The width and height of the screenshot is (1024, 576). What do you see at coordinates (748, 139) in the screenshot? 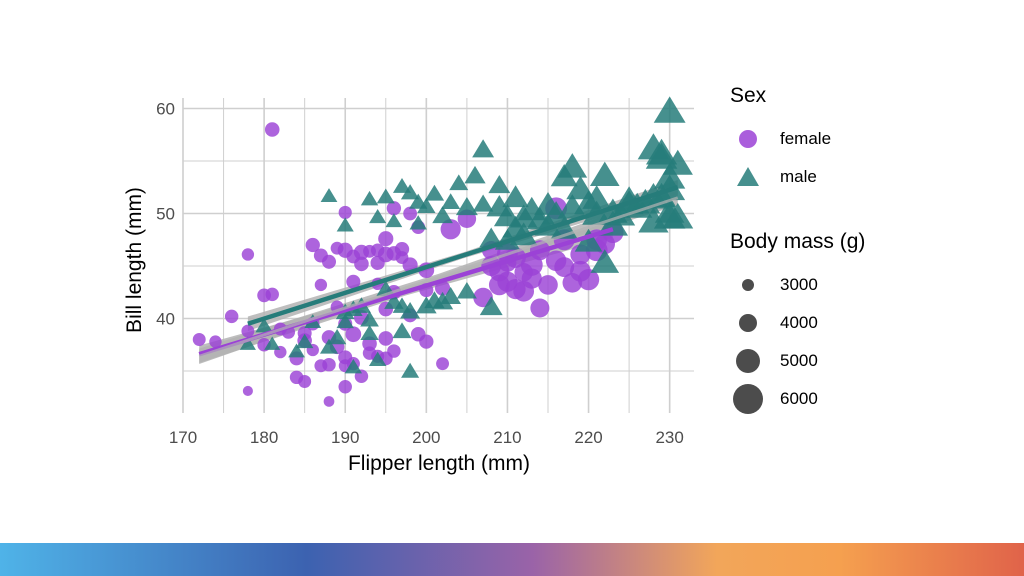
I see `circle-icon` at bounding box center [748, 139].